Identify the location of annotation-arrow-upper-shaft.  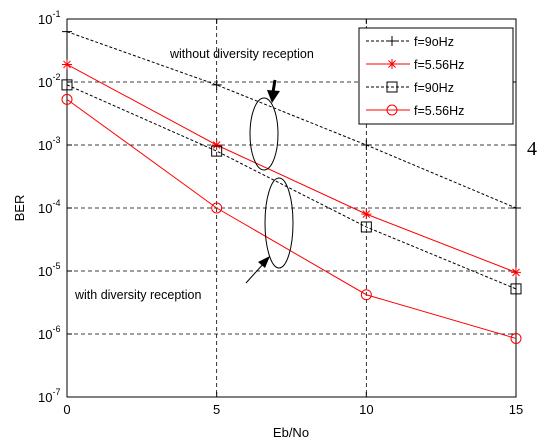
(274, 86).